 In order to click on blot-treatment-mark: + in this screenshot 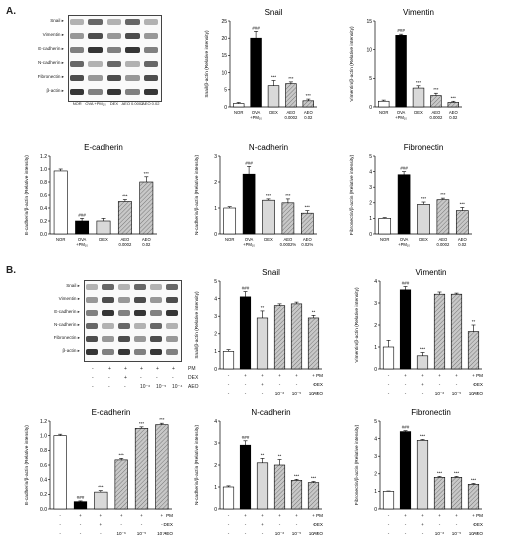, I will do `click(173, 369)`.